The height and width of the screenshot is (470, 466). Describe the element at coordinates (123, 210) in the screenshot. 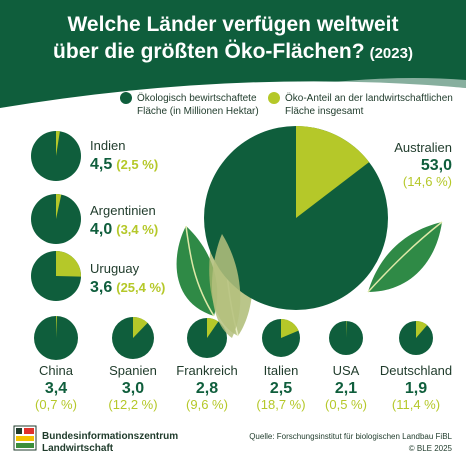

I see `country-name-argentinien: Argentinien` at that location.